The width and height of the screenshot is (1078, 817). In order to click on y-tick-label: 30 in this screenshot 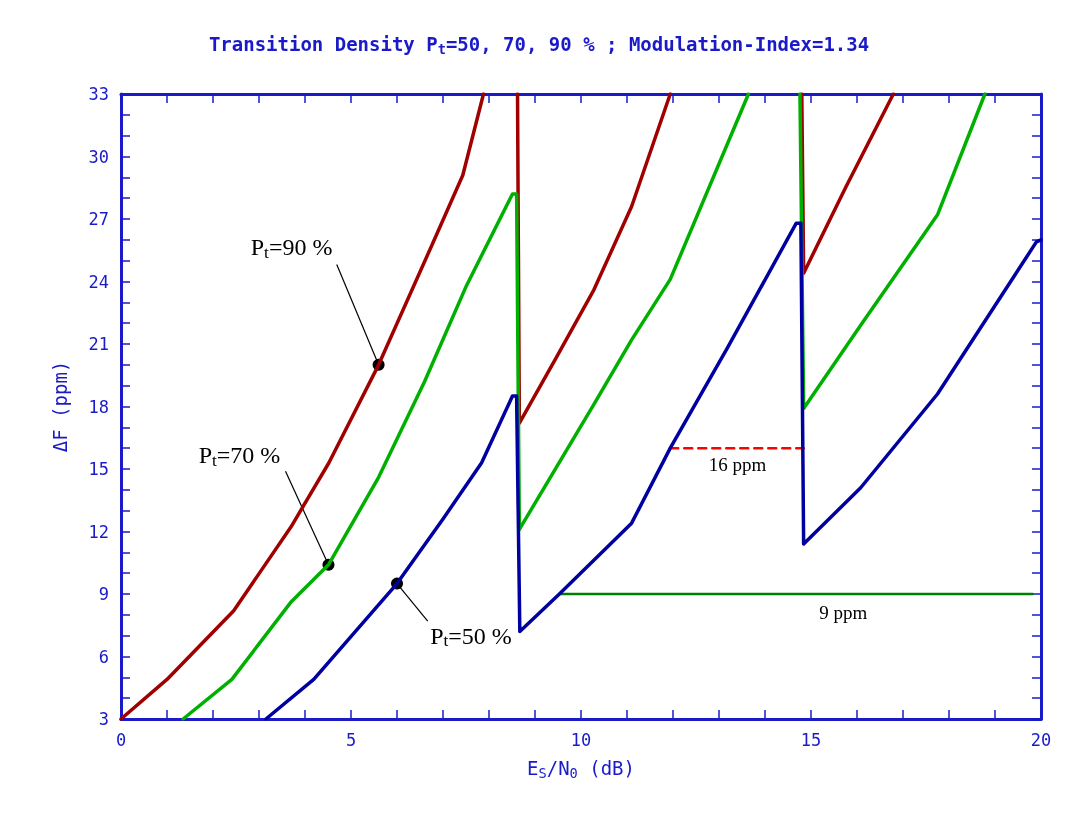, I will do `click(98, 156)`.